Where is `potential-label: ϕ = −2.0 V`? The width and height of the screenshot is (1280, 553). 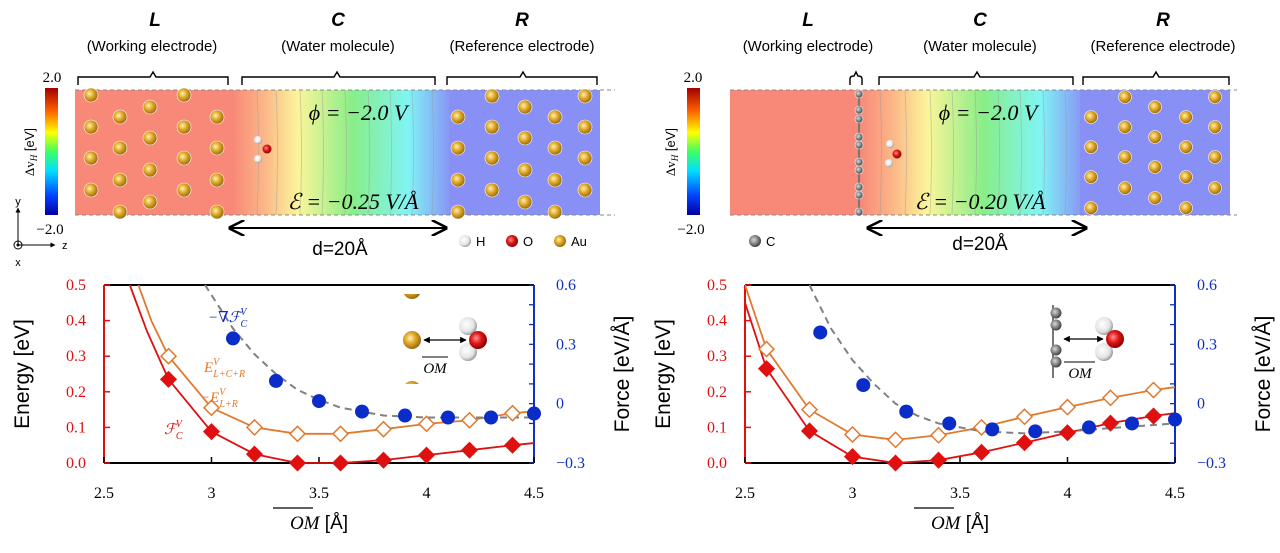 potential-label: ϕ = −2.0 V is located at coordinates (989, 112).